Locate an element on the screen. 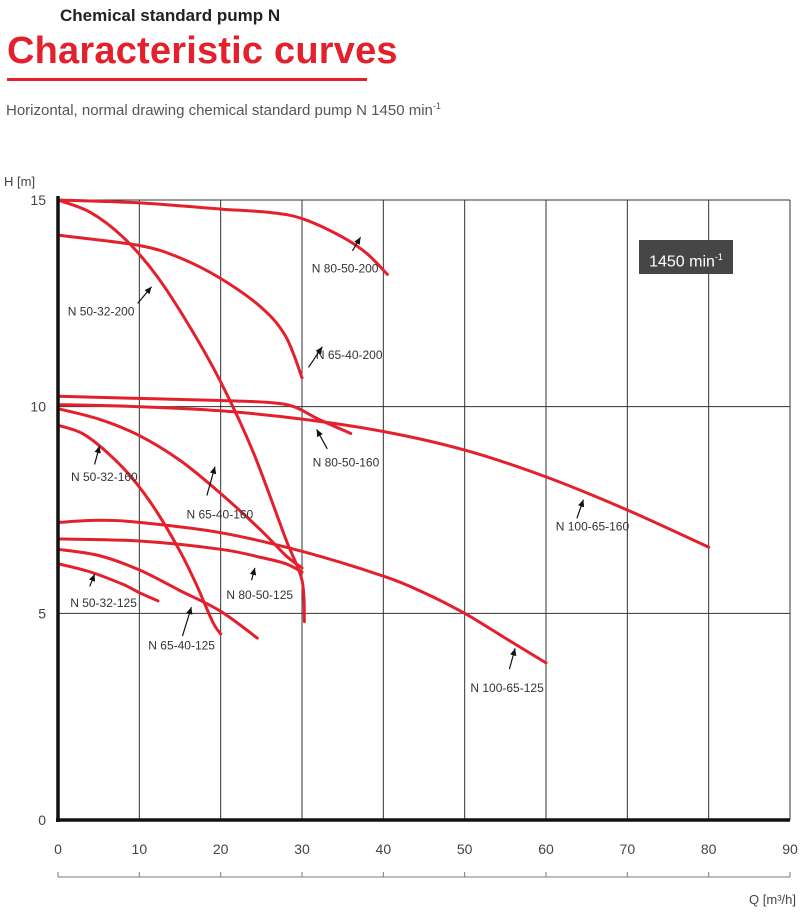  x-tick-label-80: 80 is located at coordinates (709, 849).